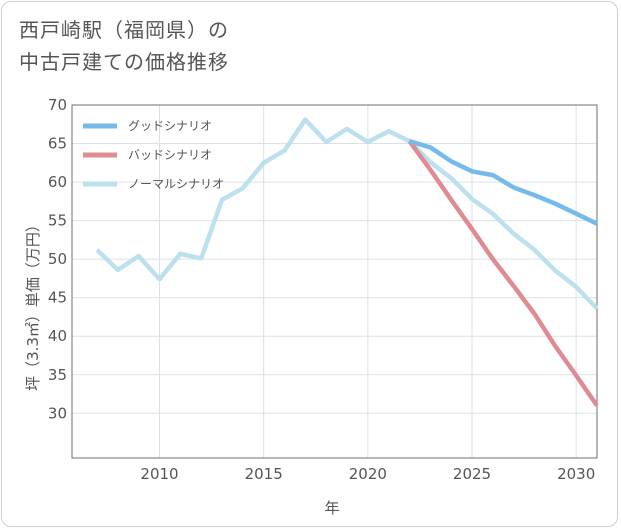 The image size is (621, 530). I want to click on y-axis-label: 坪（3.3㎡）単価（万円）, so click(33, 304).